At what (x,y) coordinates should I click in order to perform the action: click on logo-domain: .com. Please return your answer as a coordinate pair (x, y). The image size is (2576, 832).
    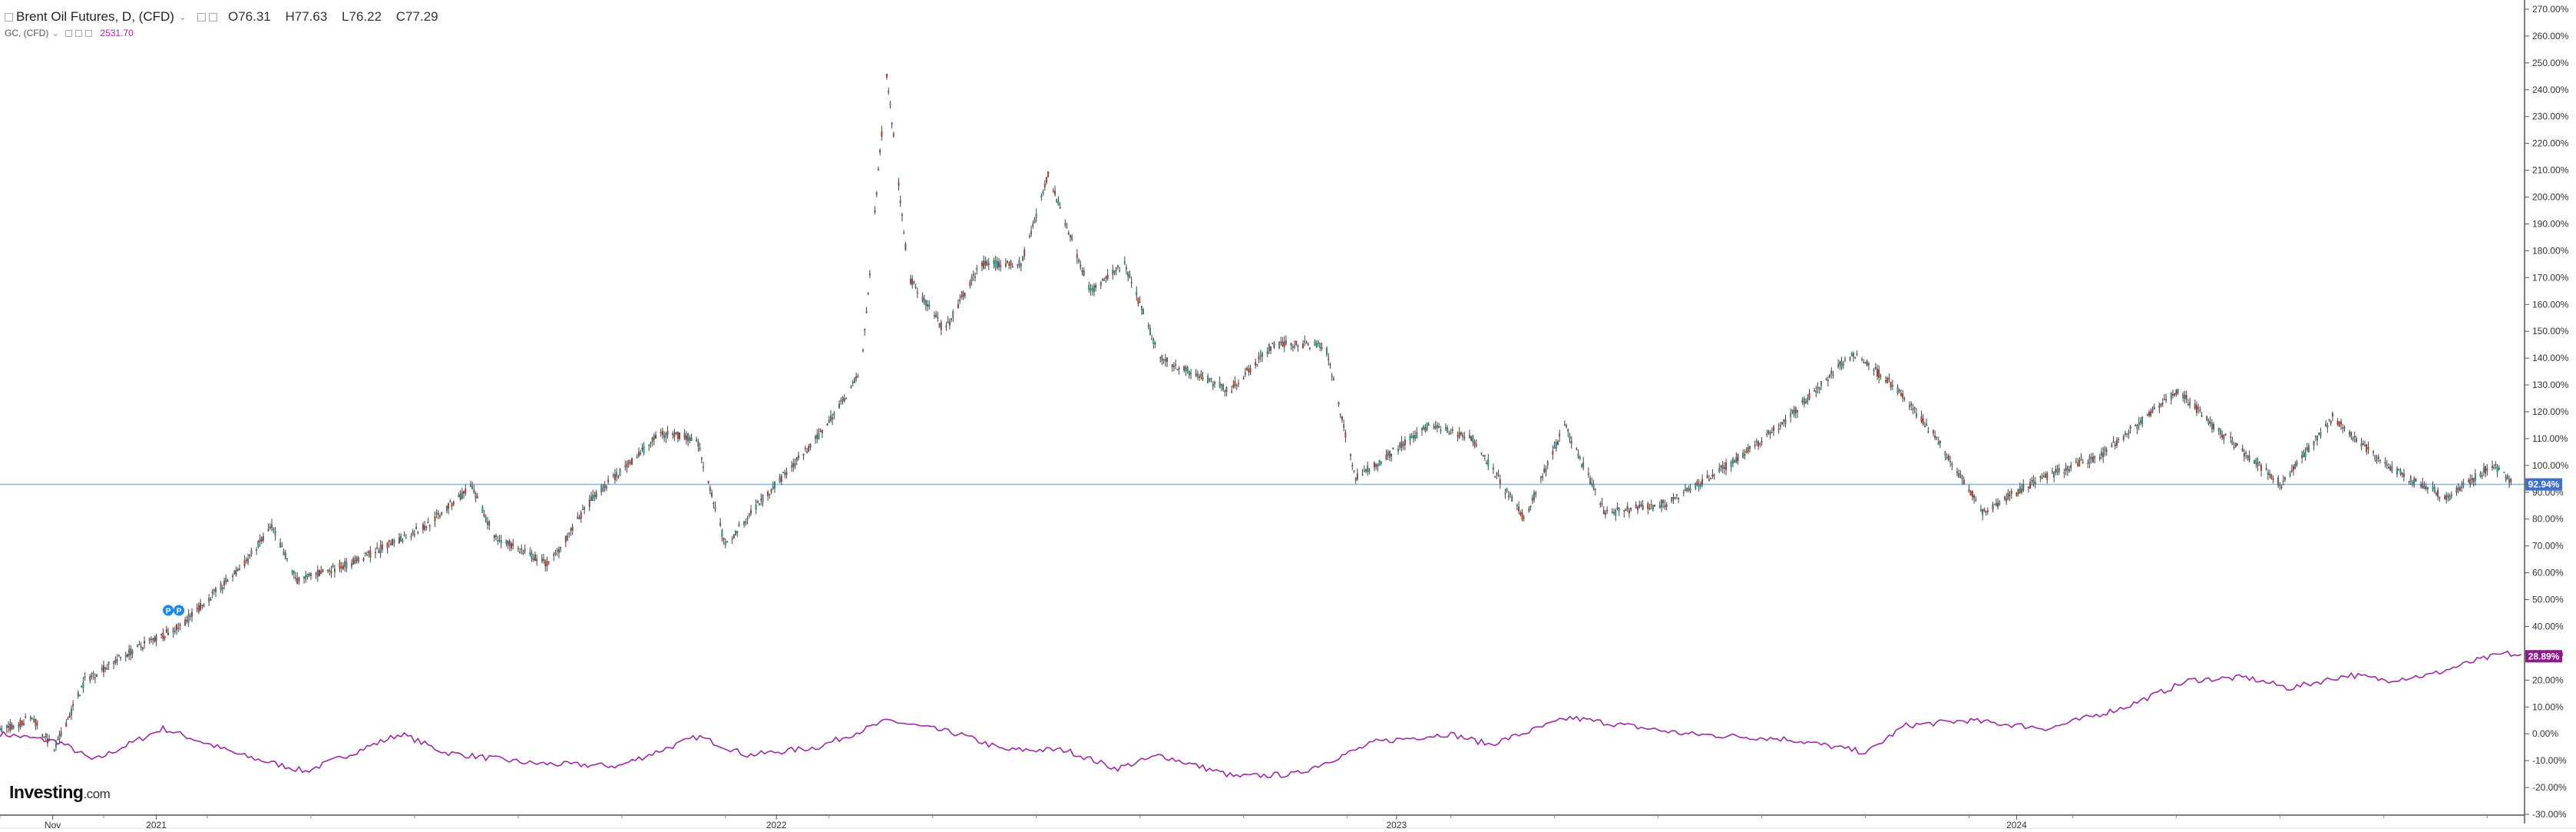
    Looking at the image, I should click on (97, 794).